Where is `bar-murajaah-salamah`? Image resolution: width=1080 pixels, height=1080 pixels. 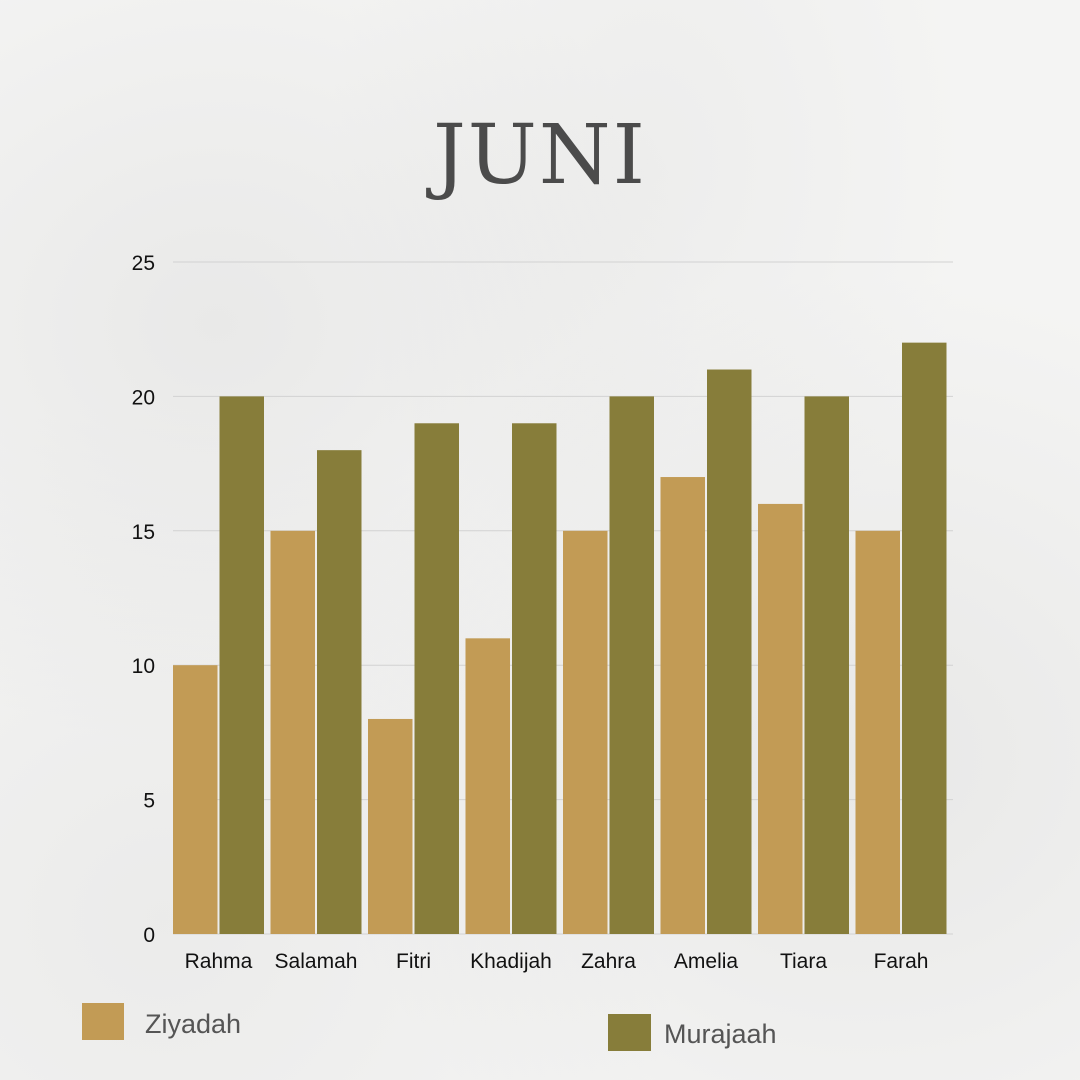
bar-murajaah-salamah is located at coordinates (339, 692).